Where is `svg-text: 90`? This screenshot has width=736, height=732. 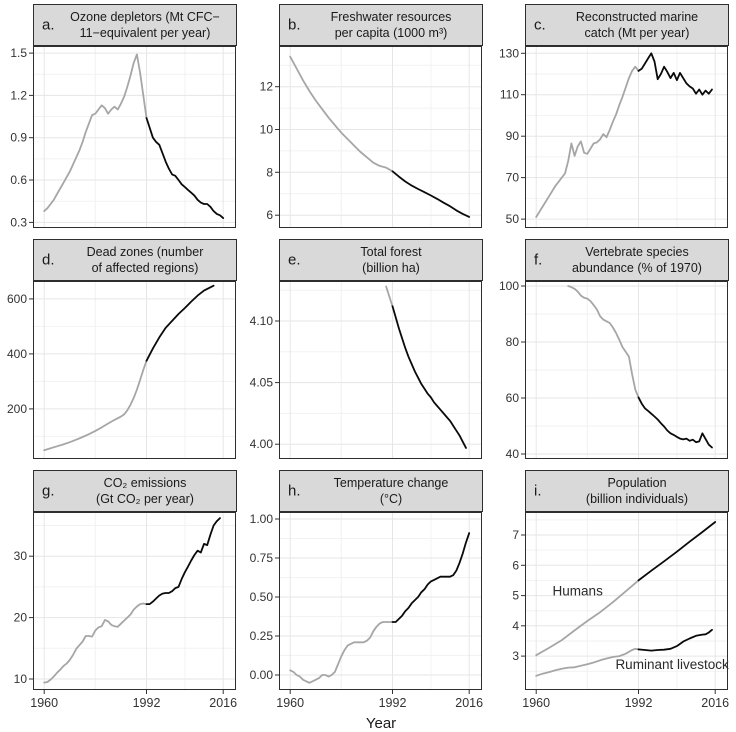 svg-text: 90 is located at coordinates (513, 136).